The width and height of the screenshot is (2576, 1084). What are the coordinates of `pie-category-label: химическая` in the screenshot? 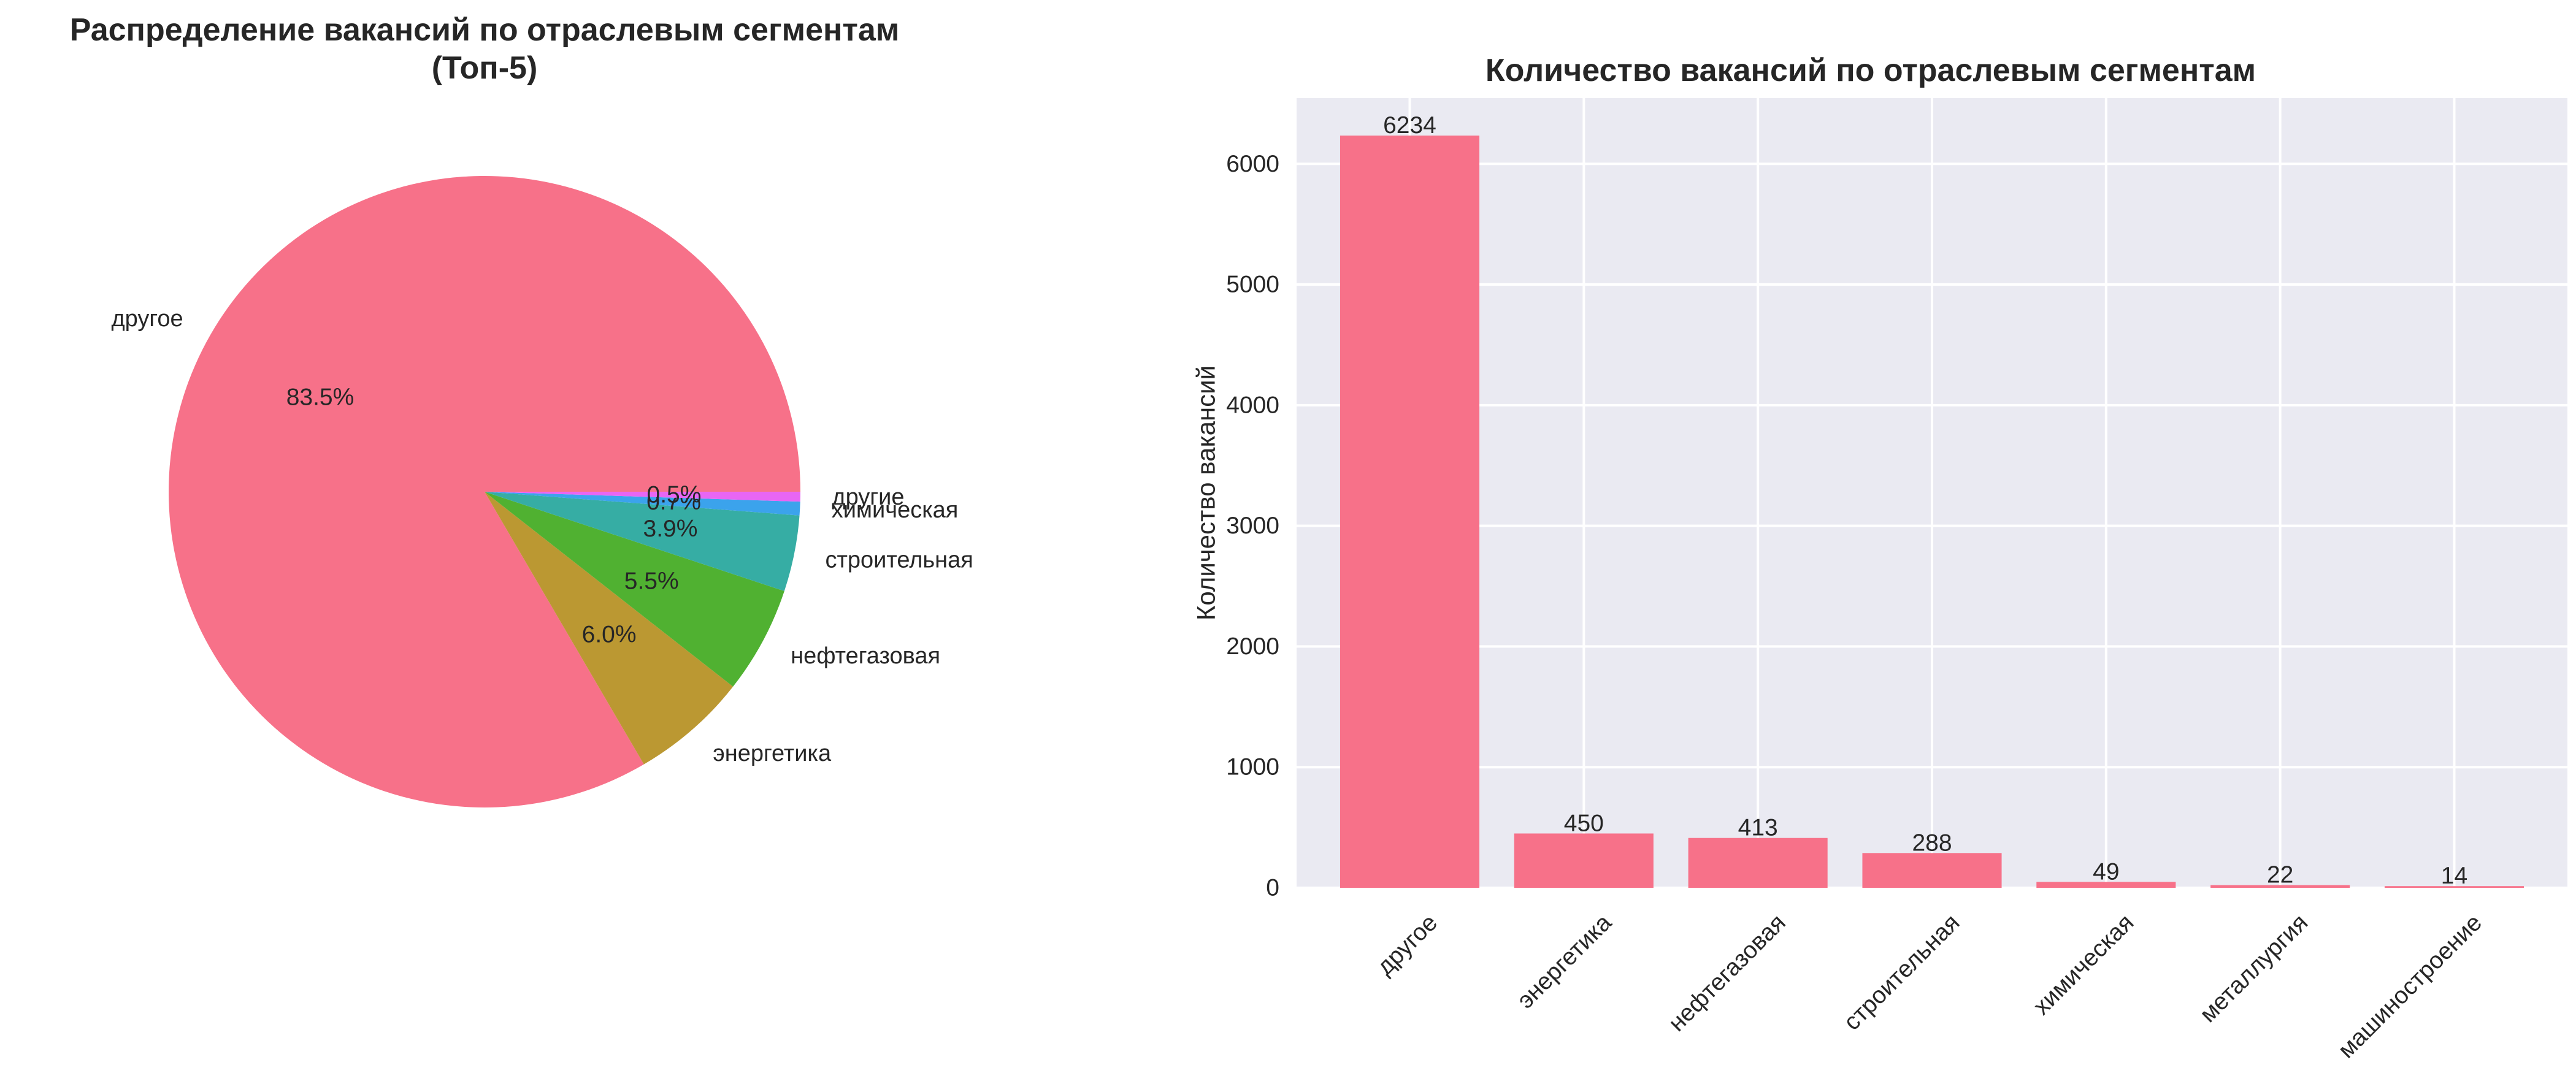 It's located at (895, 510).